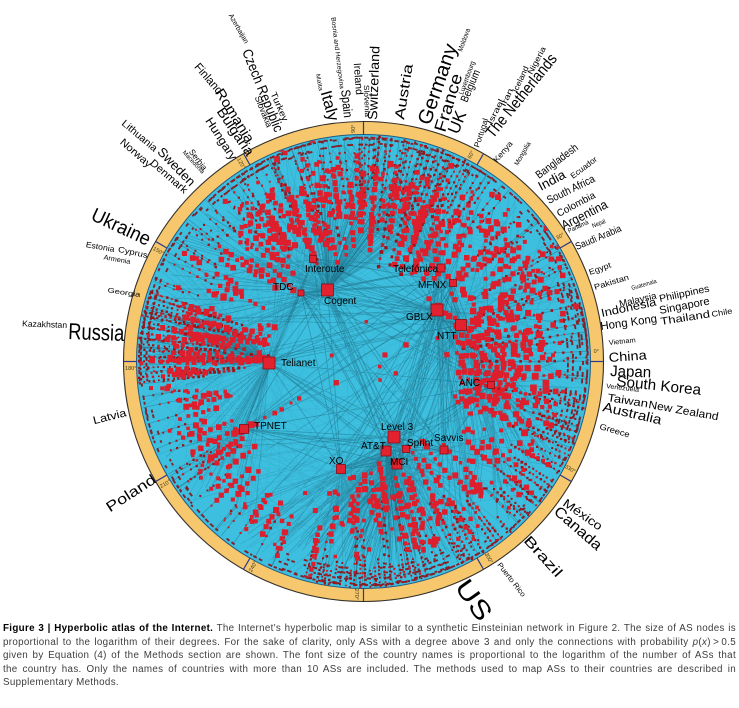  What do you see at coordinates (722, 312) in the screenshot?
I see `svg-text: Chile` at bounding box center [722, 312].